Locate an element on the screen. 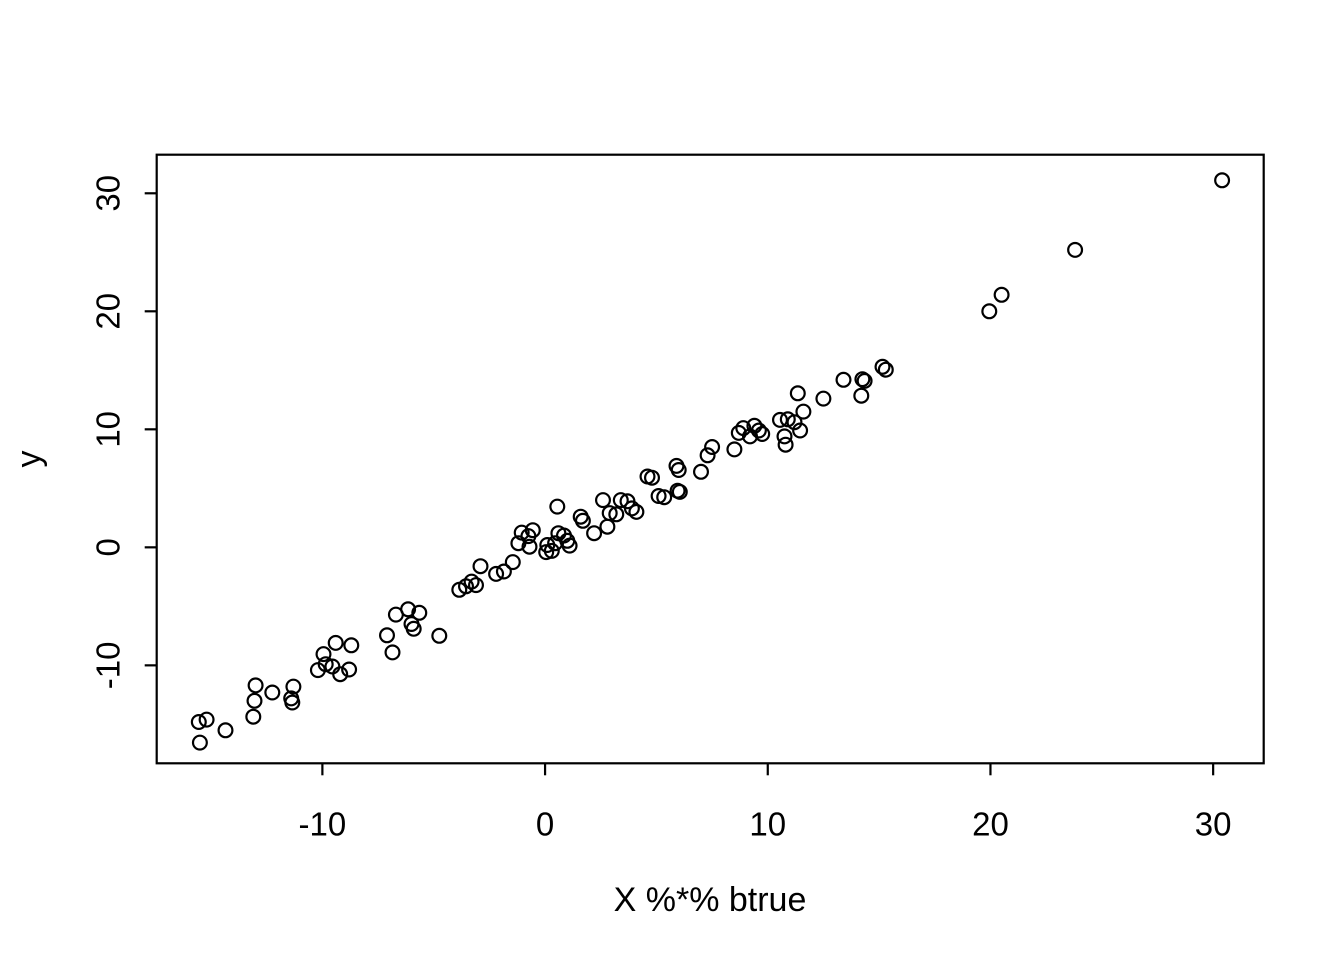 The width and height of the screenshot is (1344, 965). y-tick-label: 30 is located at coordinates (108, 193).